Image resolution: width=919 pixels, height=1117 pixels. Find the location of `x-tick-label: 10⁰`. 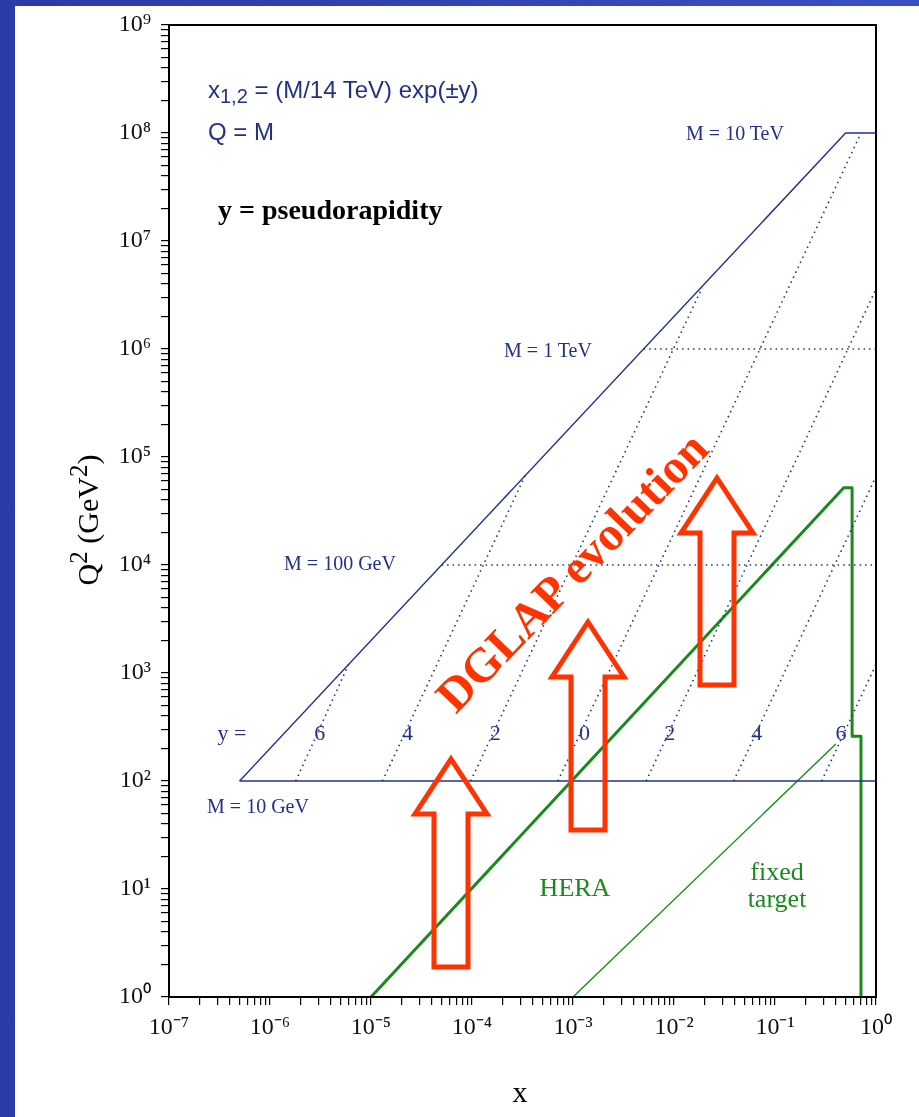

x-tick-label: 10⁰ is located at coordinates (876, 1025).